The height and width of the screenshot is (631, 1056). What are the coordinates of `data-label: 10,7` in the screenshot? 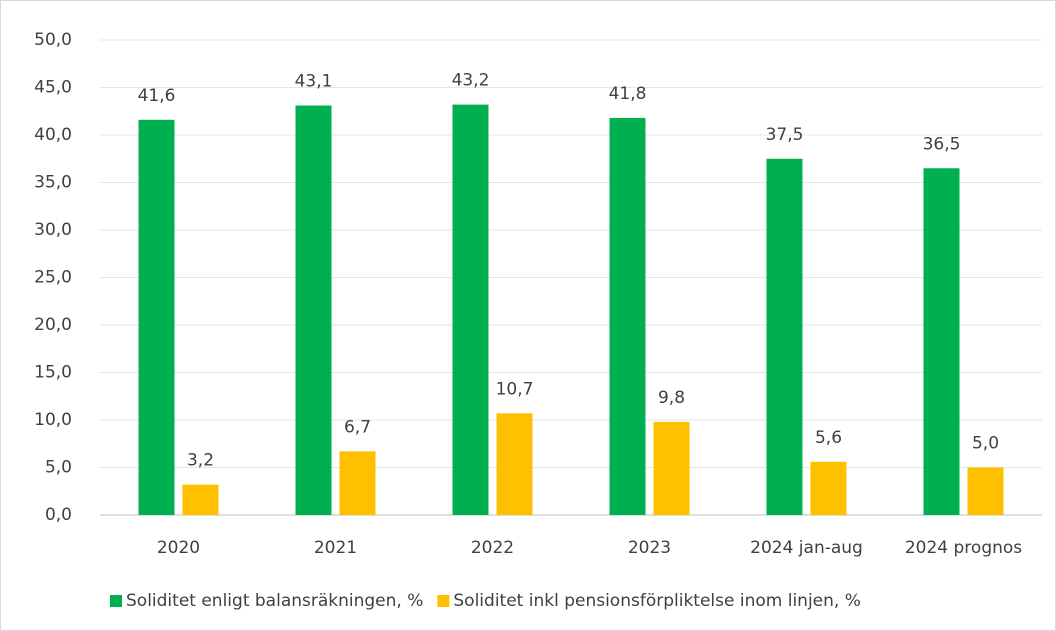 It's located at (515, 389).